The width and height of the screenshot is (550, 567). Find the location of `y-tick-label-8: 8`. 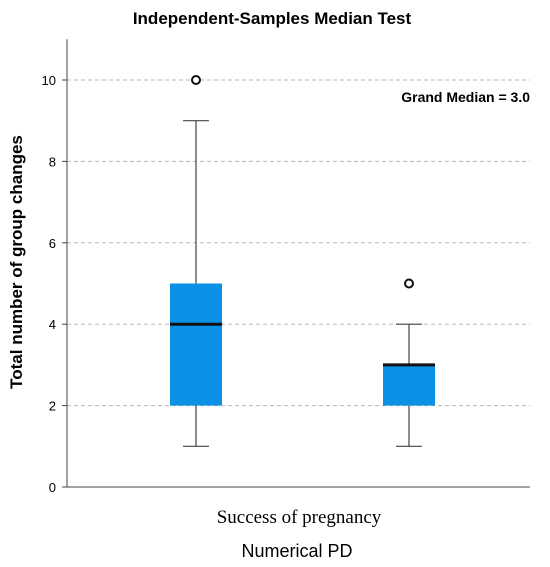

y-tick-label-8: 8 is located at coordinates (52, 161).